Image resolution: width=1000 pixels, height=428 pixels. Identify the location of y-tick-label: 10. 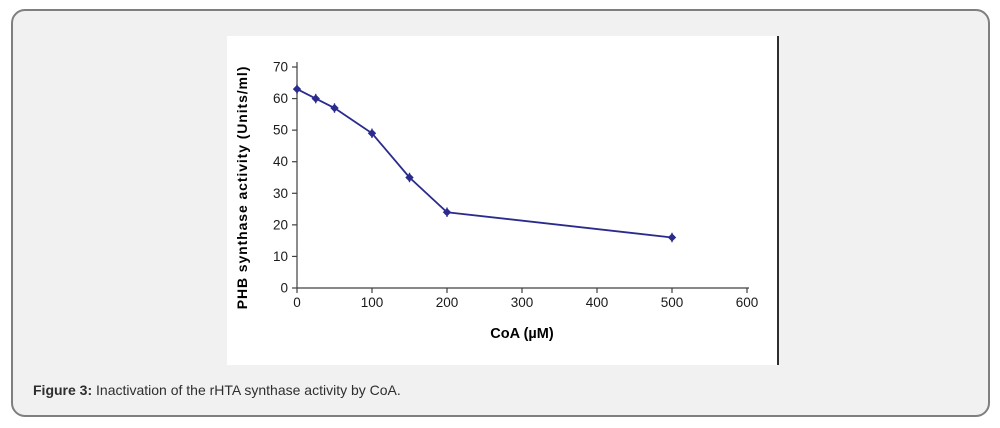
(280, 256).